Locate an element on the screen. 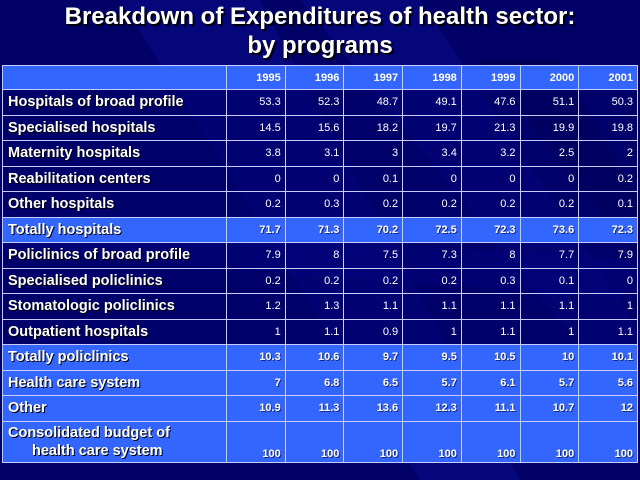  row-label: Maternity hospitals is located at coordinates (114, 153).